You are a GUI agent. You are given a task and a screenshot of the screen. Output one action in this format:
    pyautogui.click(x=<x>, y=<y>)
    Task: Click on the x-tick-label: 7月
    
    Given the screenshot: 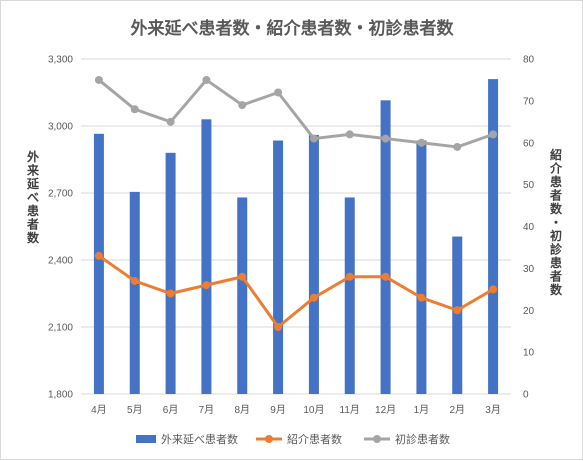 What is the action you would take?
    pyautogui.click(x=207, y=410)
    